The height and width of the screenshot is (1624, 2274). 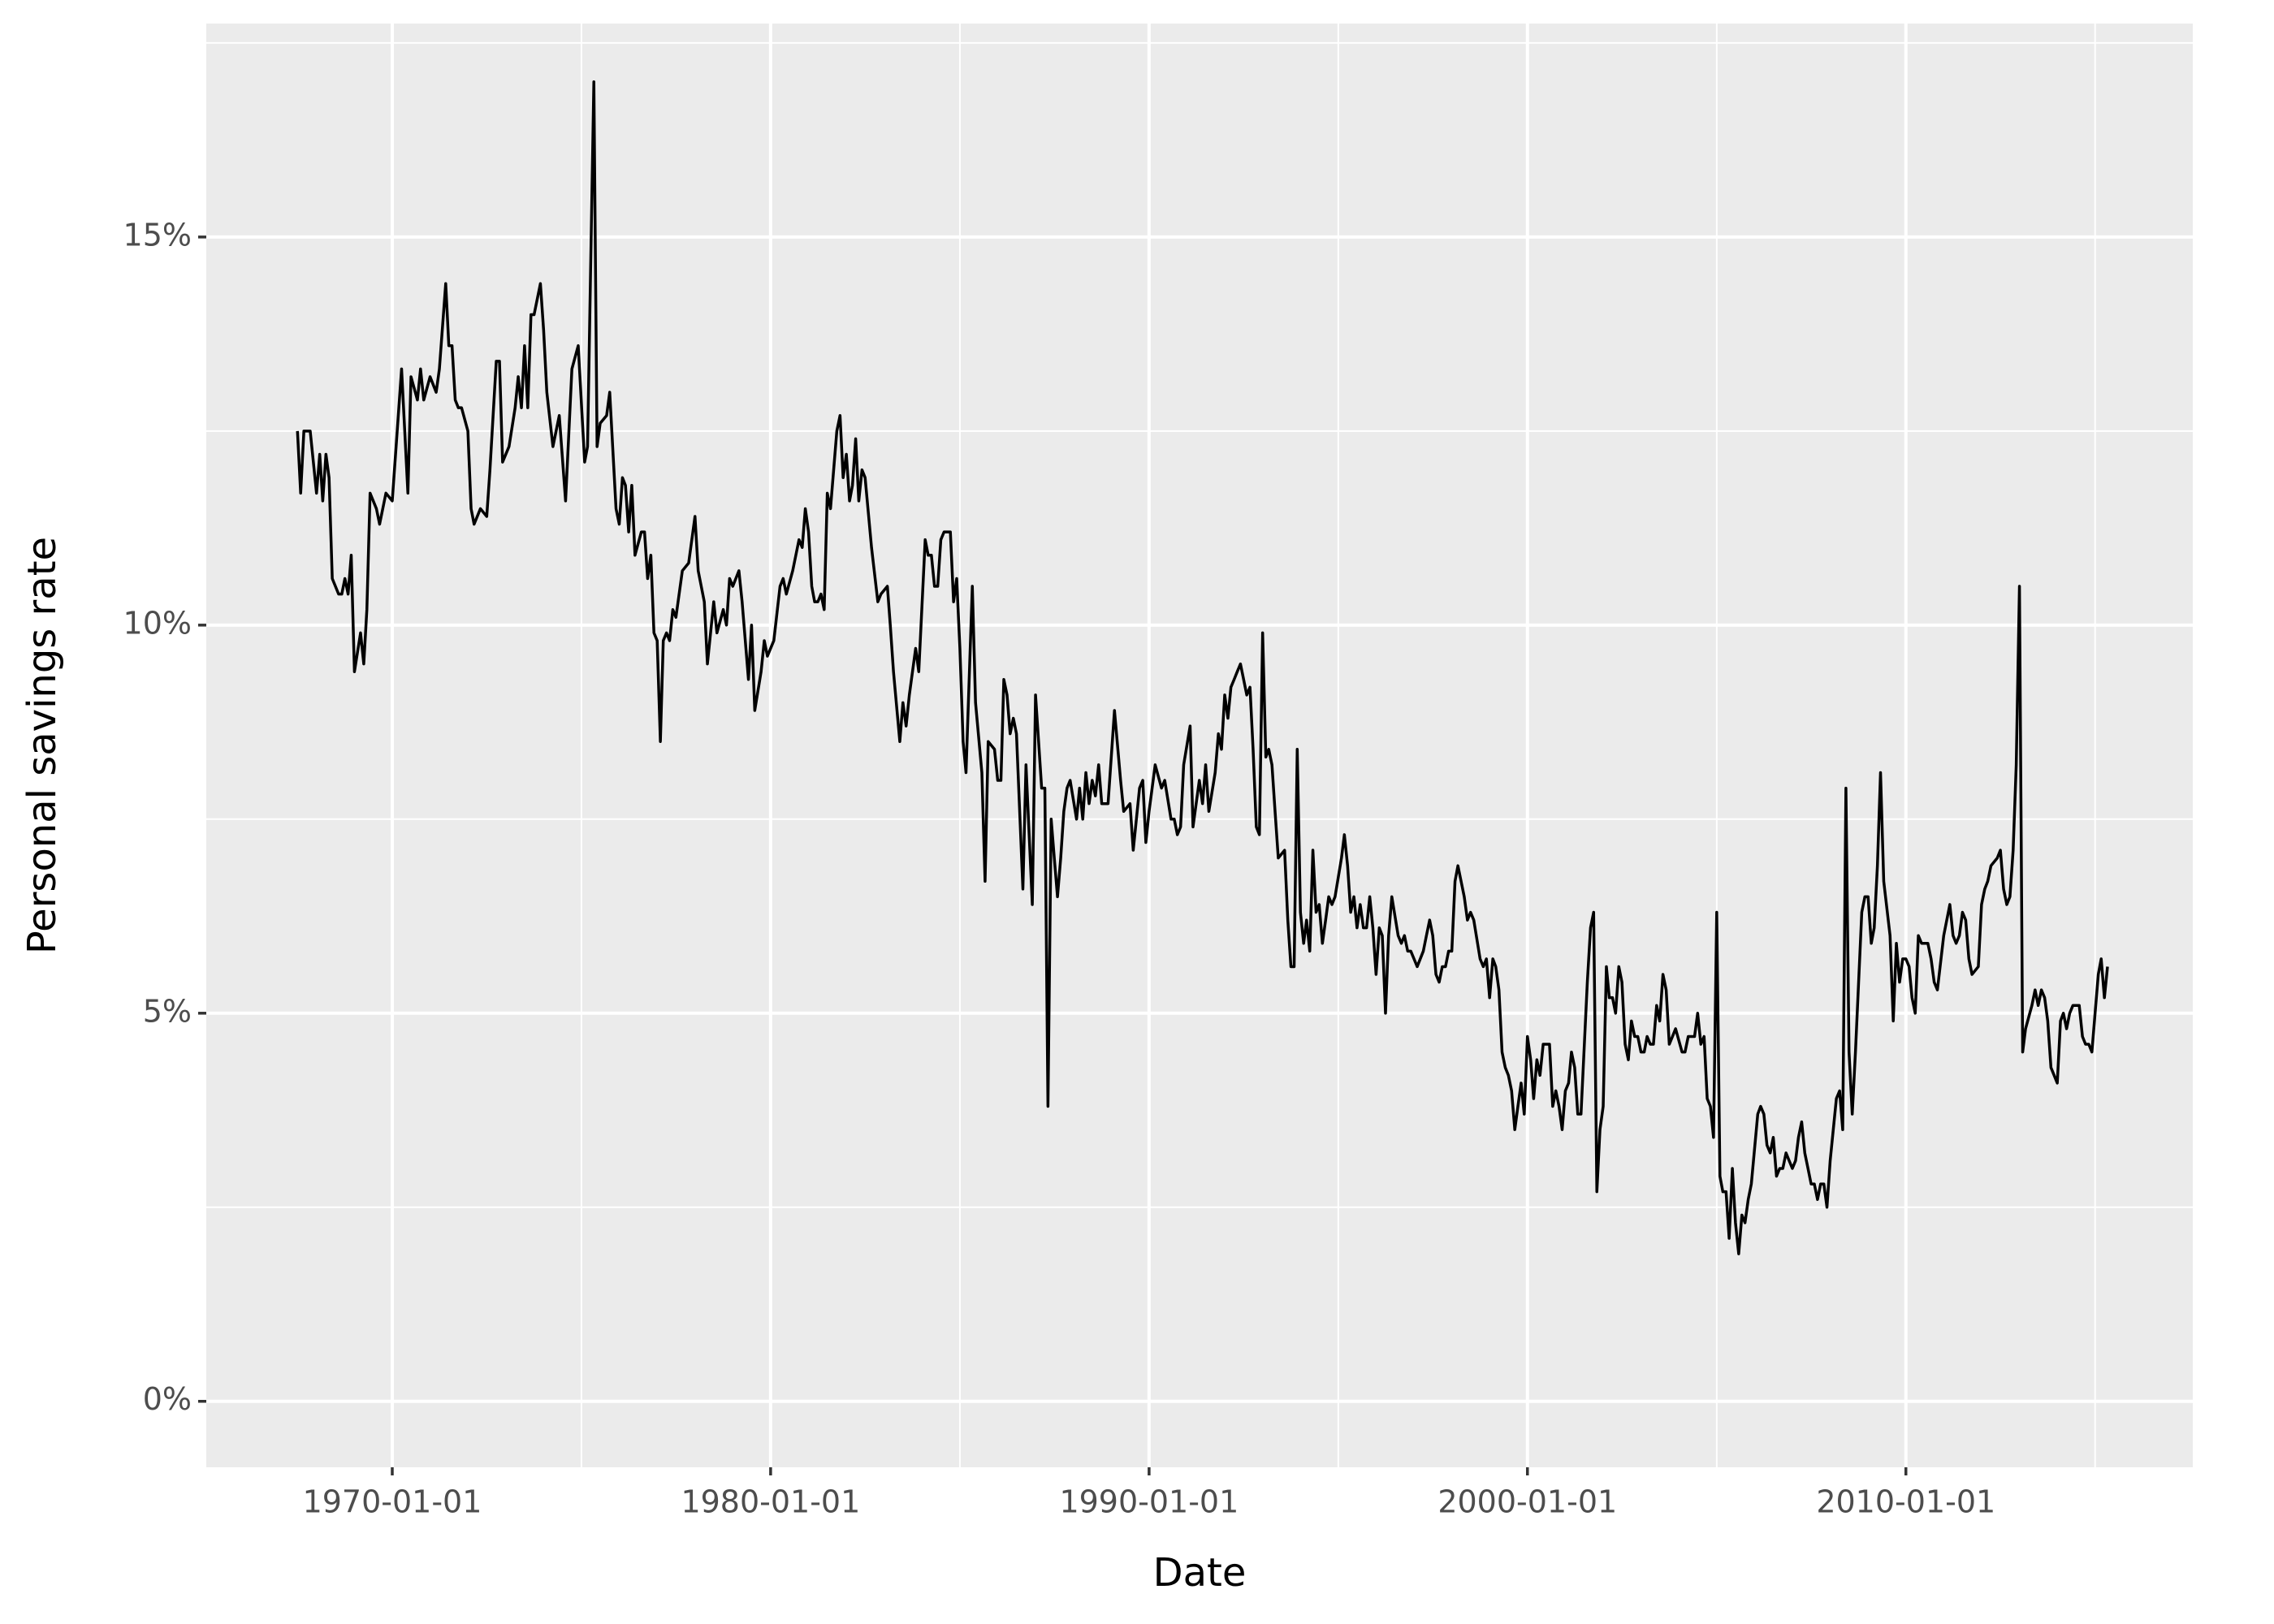 I want to click on x-tick-label: 1980-01-01, so click(x=771, y=1502).